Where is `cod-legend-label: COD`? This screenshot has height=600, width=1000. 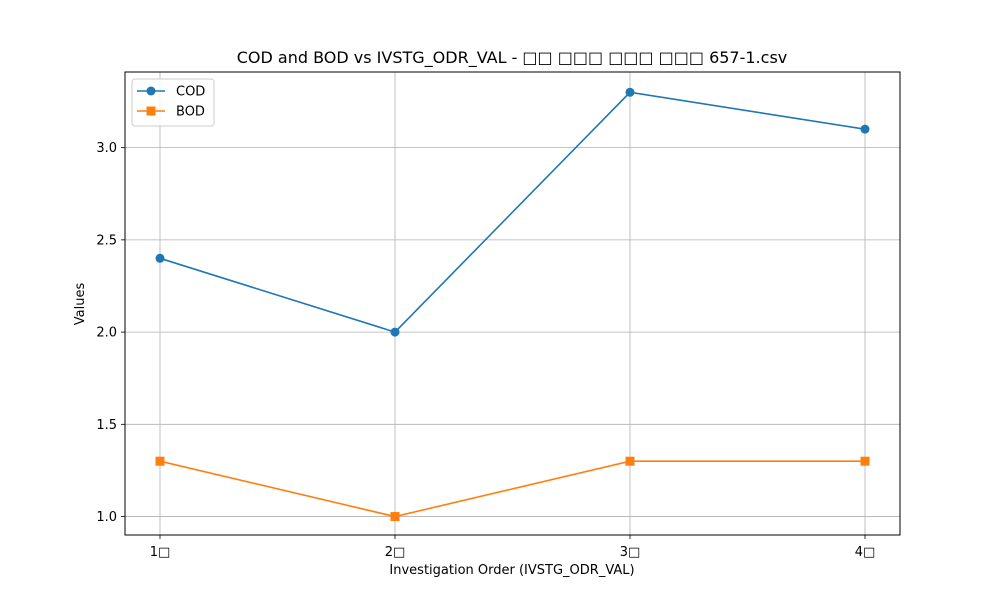
cod-legend-label: COD is located at coordinates (190, 92).